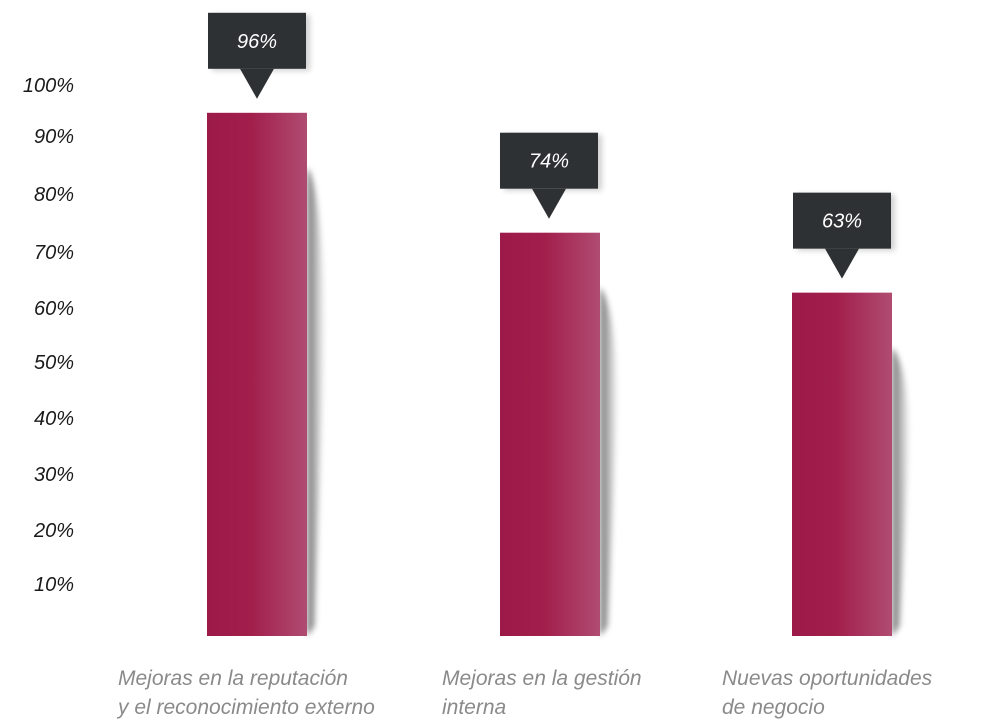 The width and height of the screenshot is (982, 723). Describe the element at coordinates (54, 137) in the screenshot. I see `y-tick-label: 90%` at that location.